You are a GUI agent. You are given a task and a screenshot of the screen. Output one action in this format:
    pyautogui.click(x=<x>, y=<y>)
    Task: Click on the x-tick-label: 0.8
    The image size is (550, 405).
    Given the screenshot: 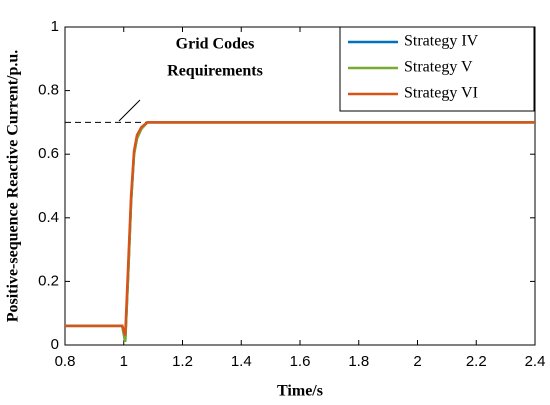 What is the action you would take?
    pyautogui.click(x=65, y=361)
    